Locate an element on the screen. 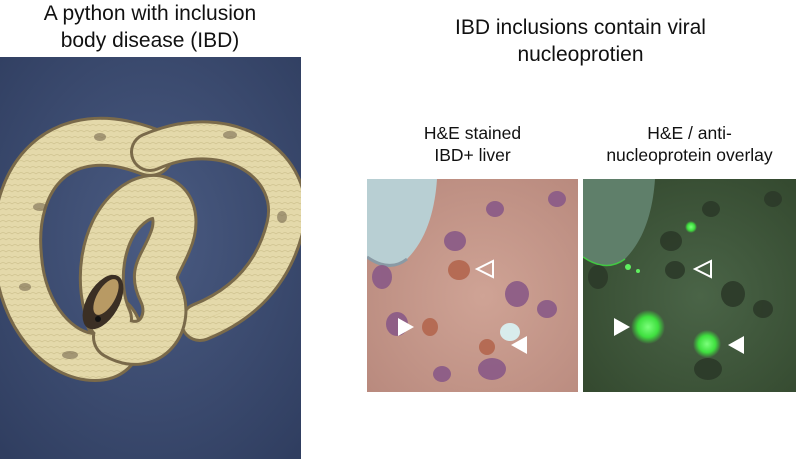 Image resolution: width=796 pixels, height=459 pixels. snake-tail is located at coordinates (220, 313).